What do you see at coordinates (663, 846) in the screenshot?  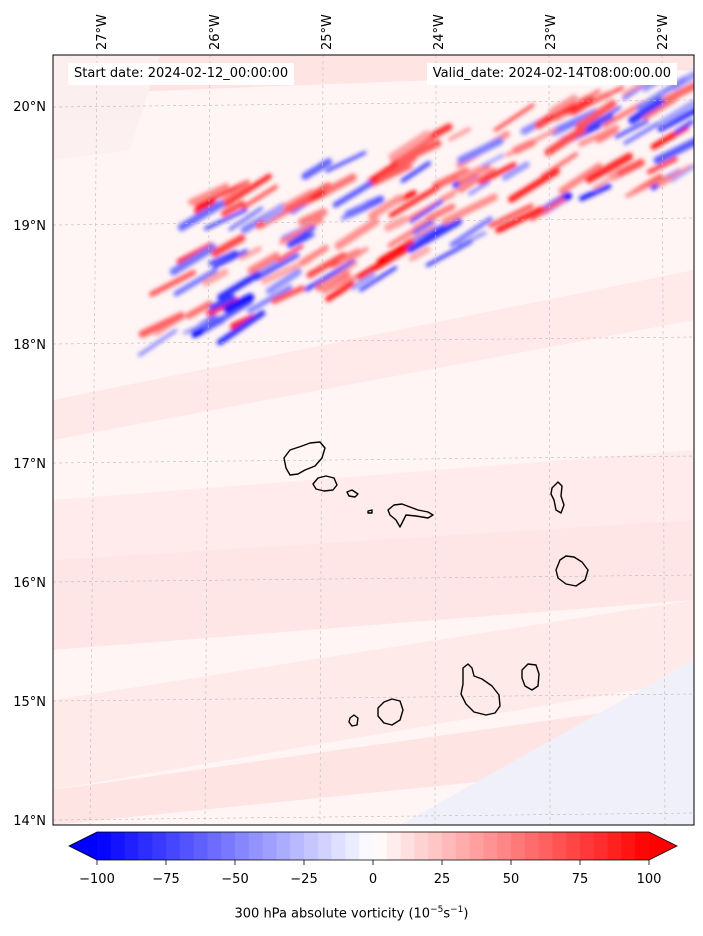 I see `colorbar-max-extend` at bounding box center [663, 846].